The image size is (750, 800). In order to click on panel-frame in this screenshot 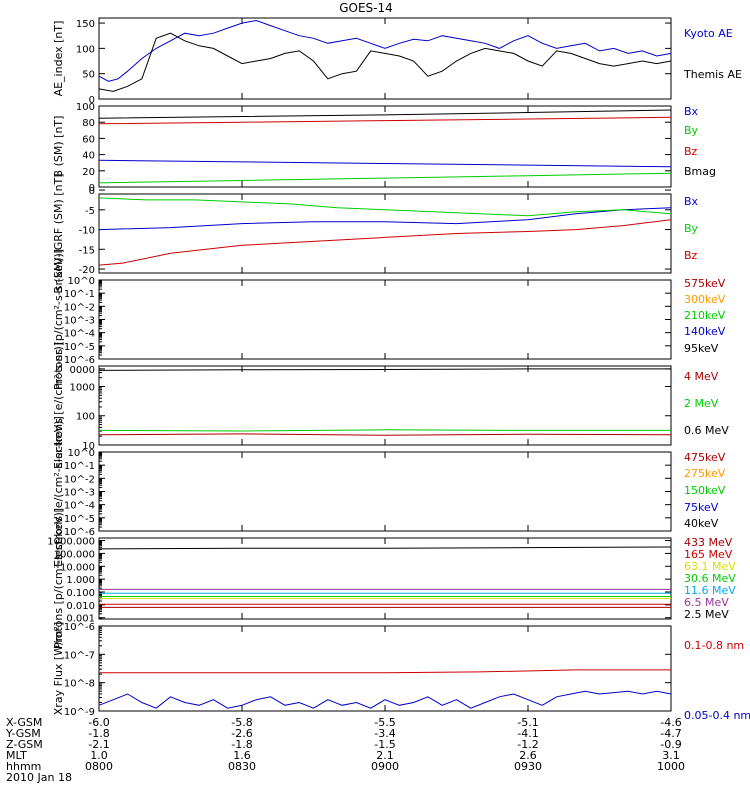, I will do `click(385, 319)`.